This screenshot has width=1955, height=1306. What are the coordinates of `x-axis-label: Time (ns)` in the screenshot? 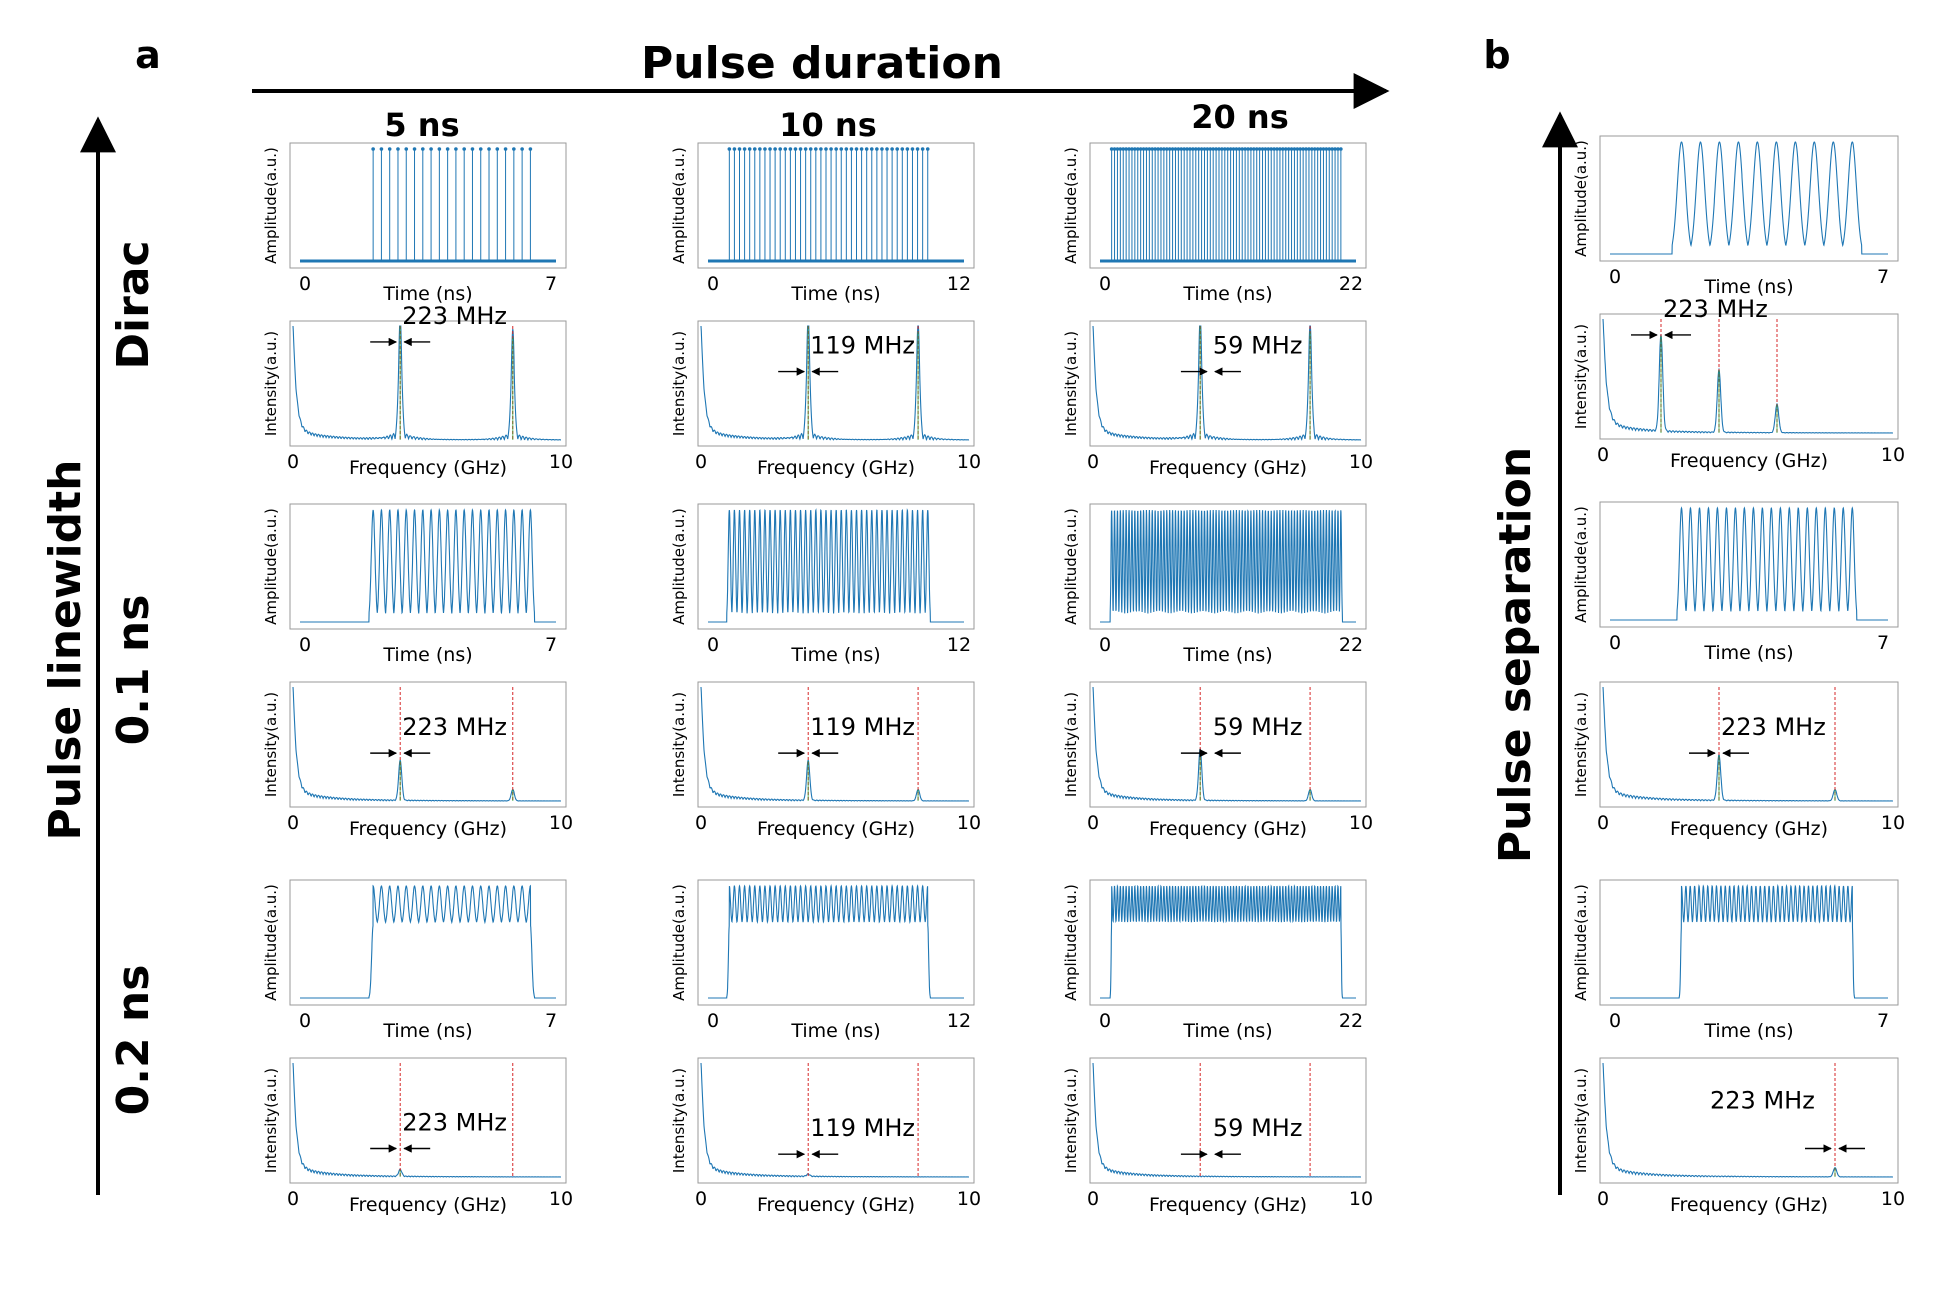 It's located at (427, 294).